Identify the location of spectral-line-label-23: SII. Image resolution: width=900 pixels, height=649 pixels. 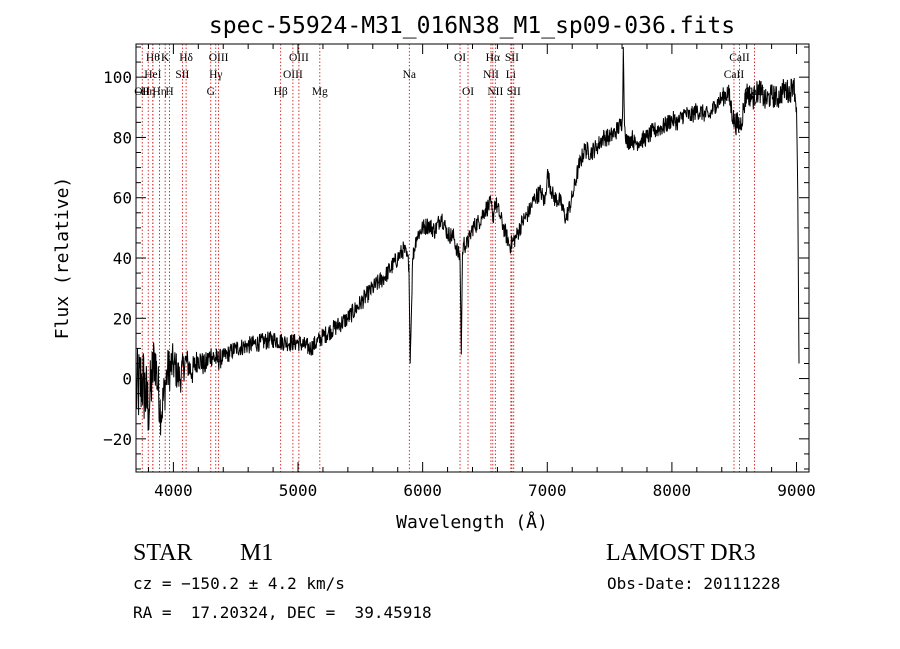
(512, 58).